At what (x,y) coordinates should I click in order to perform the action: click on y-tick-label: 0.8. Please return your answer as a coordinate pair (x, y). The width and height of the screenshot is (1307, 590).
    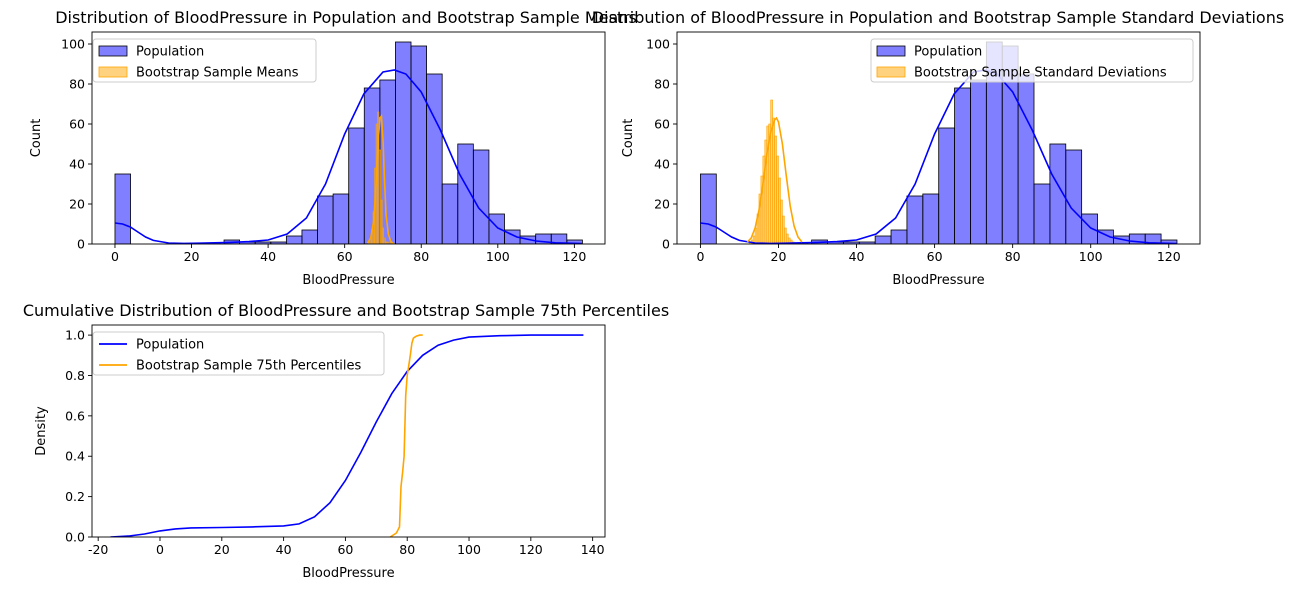
    Looking at the image, I should click on (75, 375).